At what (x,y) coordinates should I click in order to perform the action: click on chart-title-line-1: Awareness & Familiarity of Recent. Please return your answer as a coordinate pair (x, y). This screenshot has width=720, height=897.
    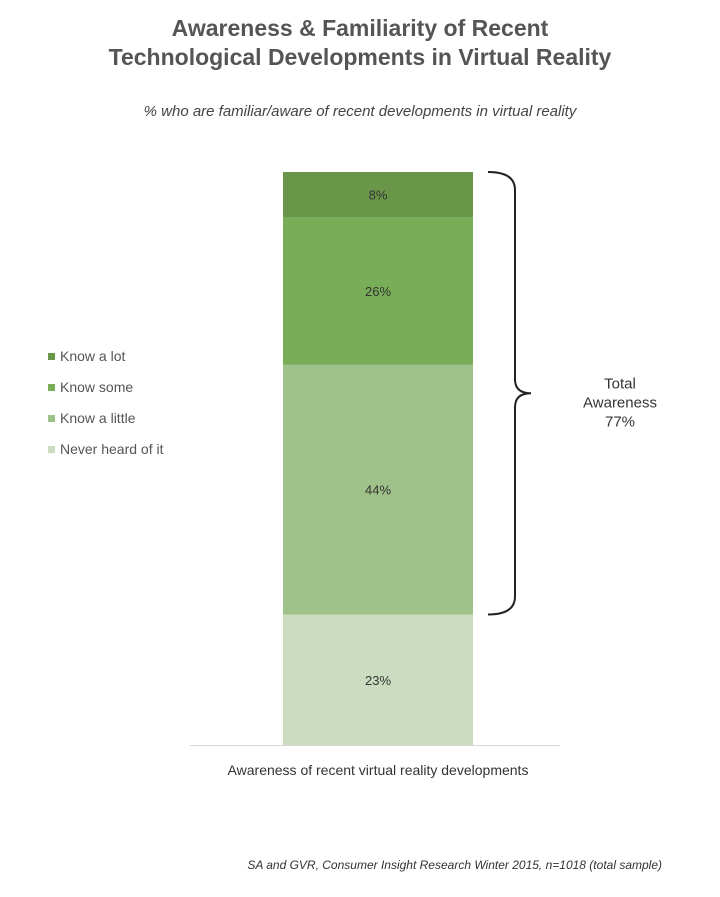
    Looking at the image, I should click on (360, 28).